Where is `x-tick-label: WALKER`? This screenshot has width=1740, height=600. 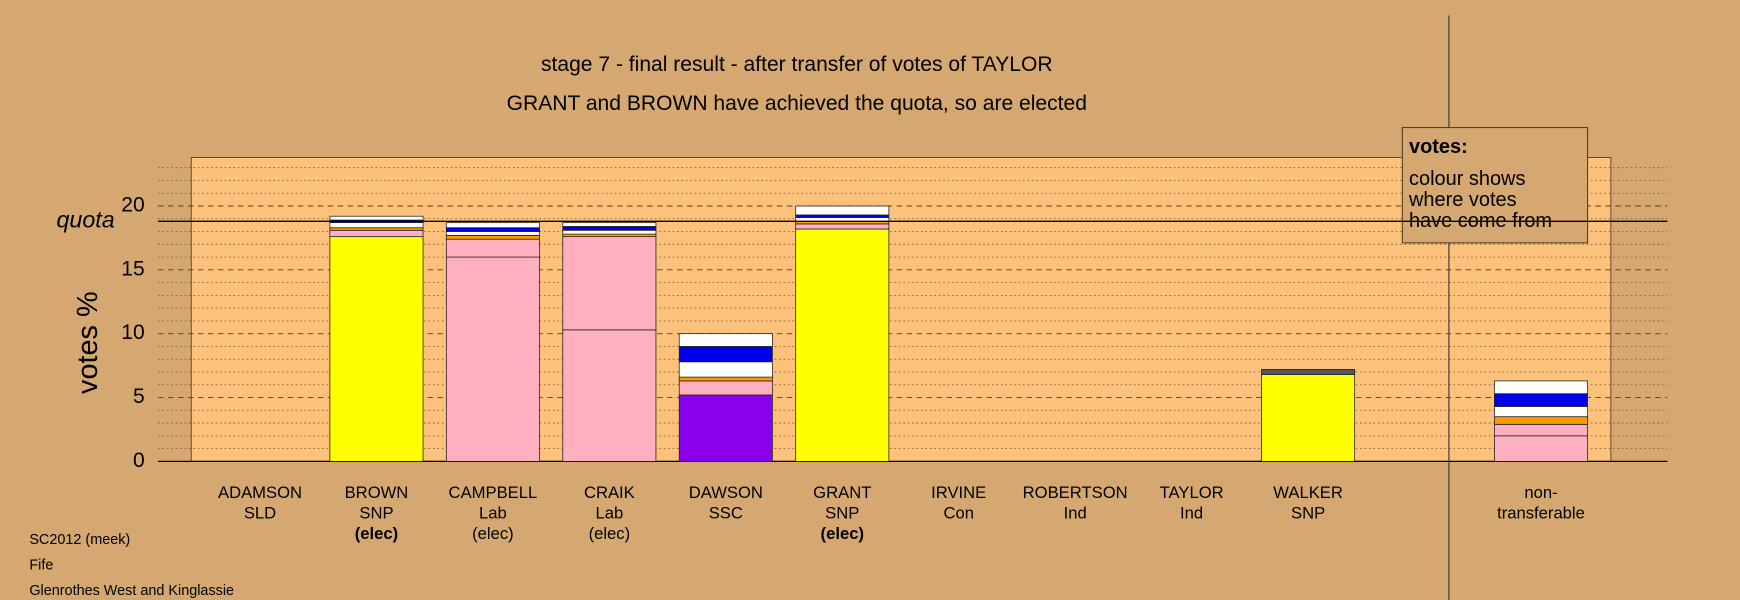
x-tick-label: WALKER is located at coordinates (1308, 492).